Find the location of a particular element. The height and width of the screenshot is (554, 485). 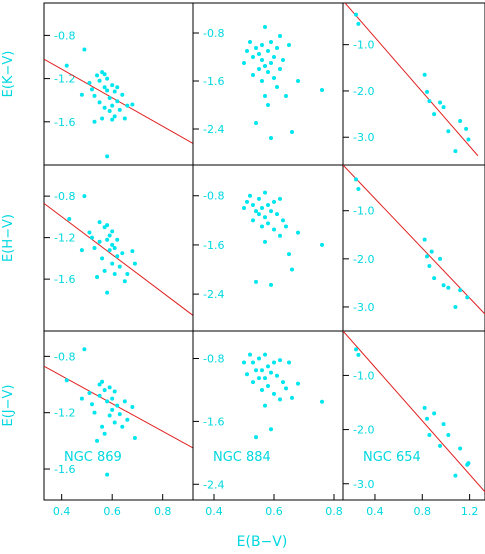

y-axis-label: E(K−V) is located at coordinates (8, 74).